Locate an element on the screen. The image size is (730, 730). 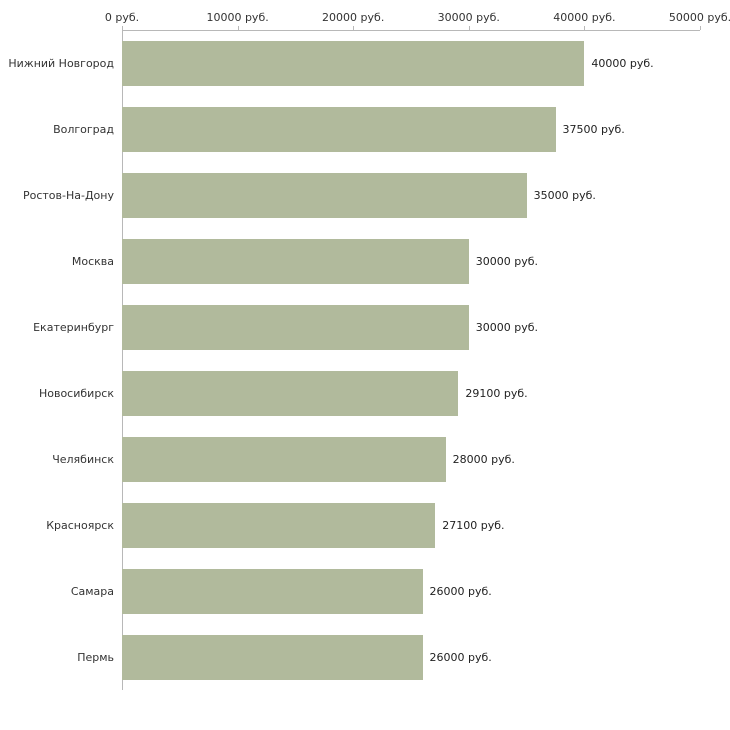
value-label: 37500 руб. is located at coordinates (593, 129).